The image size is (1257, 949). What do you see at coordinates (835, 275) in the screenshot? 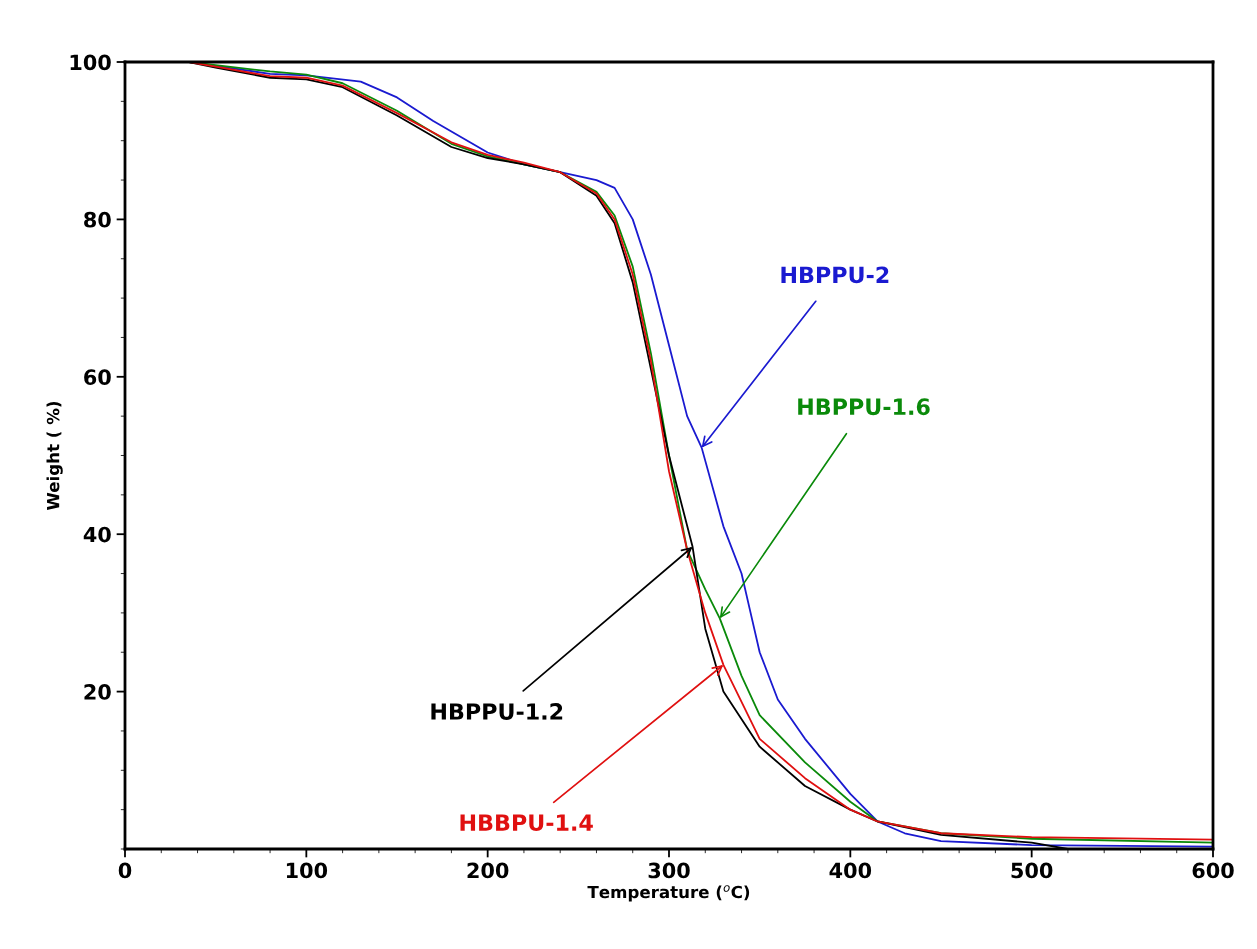
I see `annotation: HBPPU-2` at bounding box center [835, 275].